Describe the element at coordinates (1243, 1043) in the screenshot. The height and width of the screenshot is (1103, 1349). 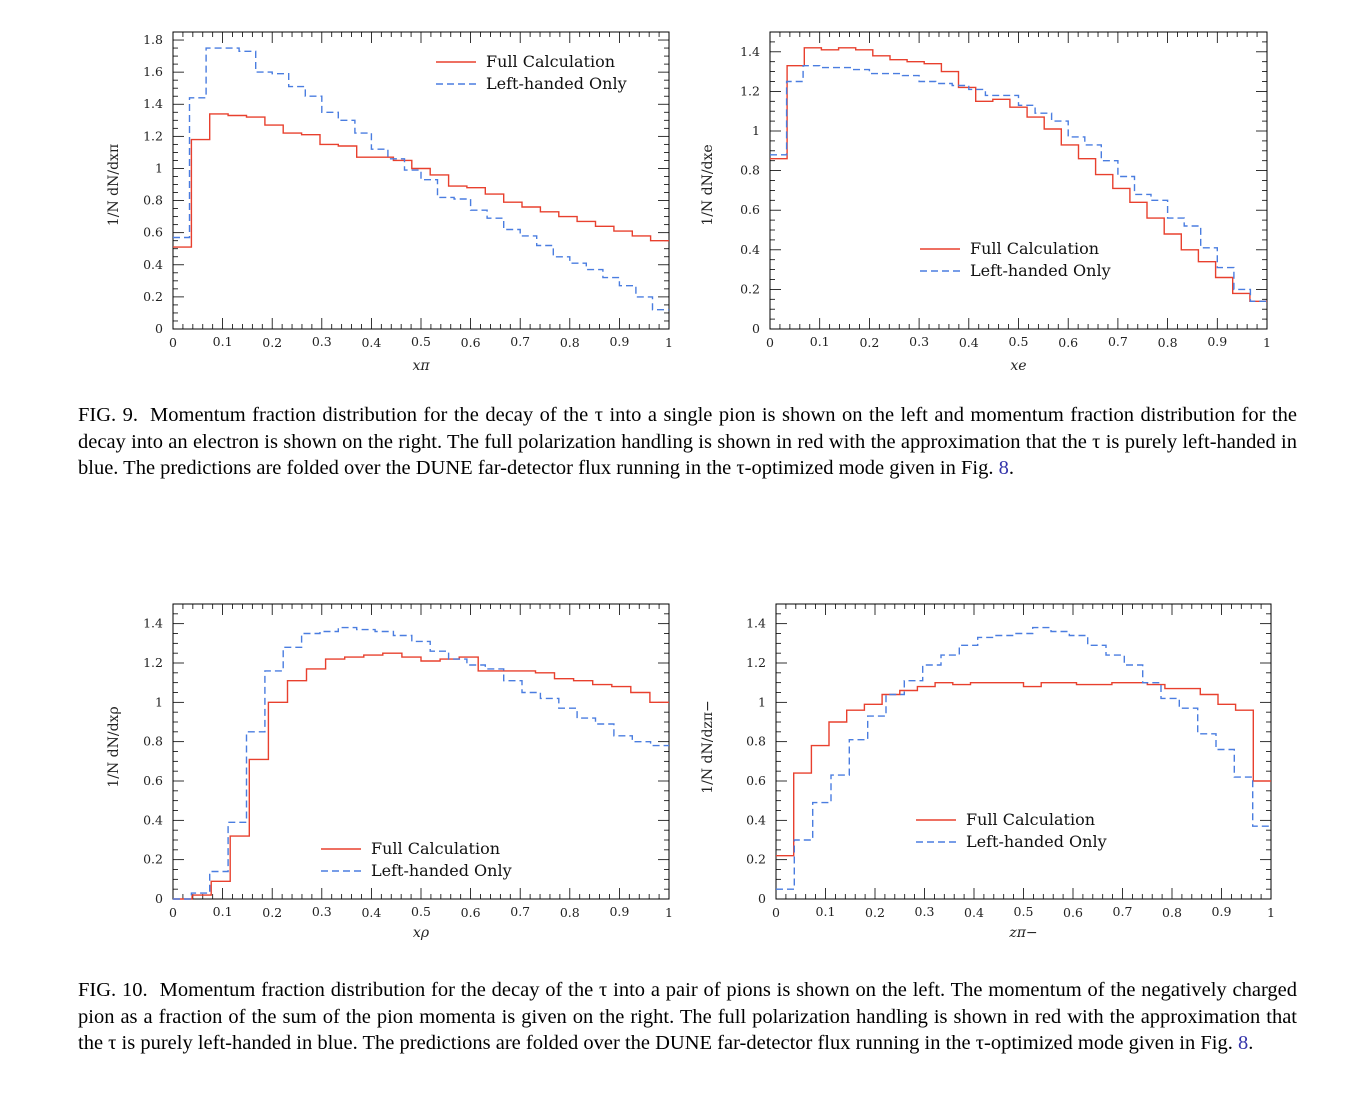
I see `figure-8-reference-link-2: 8` at that location.